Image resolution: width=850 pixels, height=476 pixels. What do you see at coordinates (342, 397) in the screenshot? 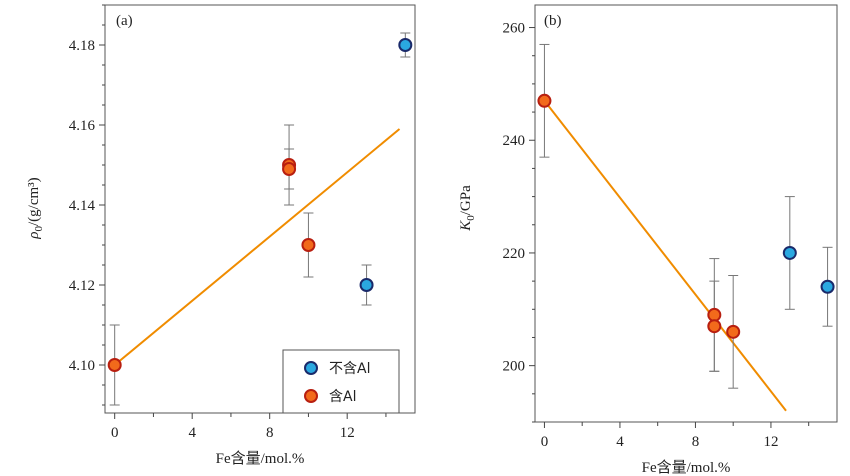
I see `legend-label: 含Al` at bounding box center [342, 397].